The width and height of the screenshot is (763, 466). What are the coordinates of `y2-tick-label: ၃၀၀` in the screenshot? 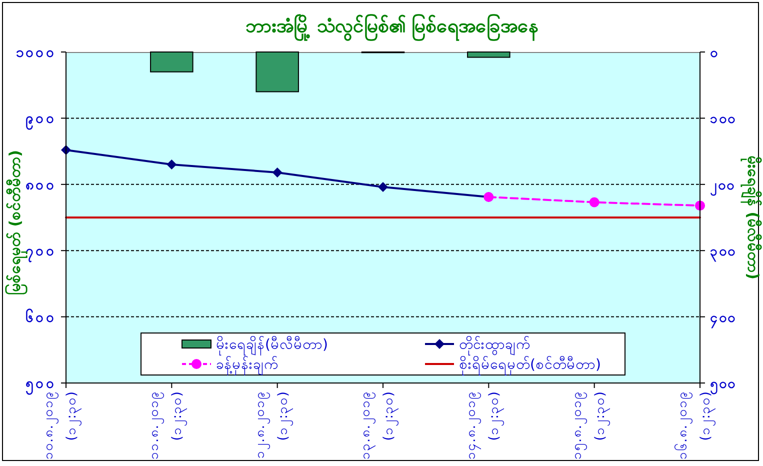 It's located at (723, 253).